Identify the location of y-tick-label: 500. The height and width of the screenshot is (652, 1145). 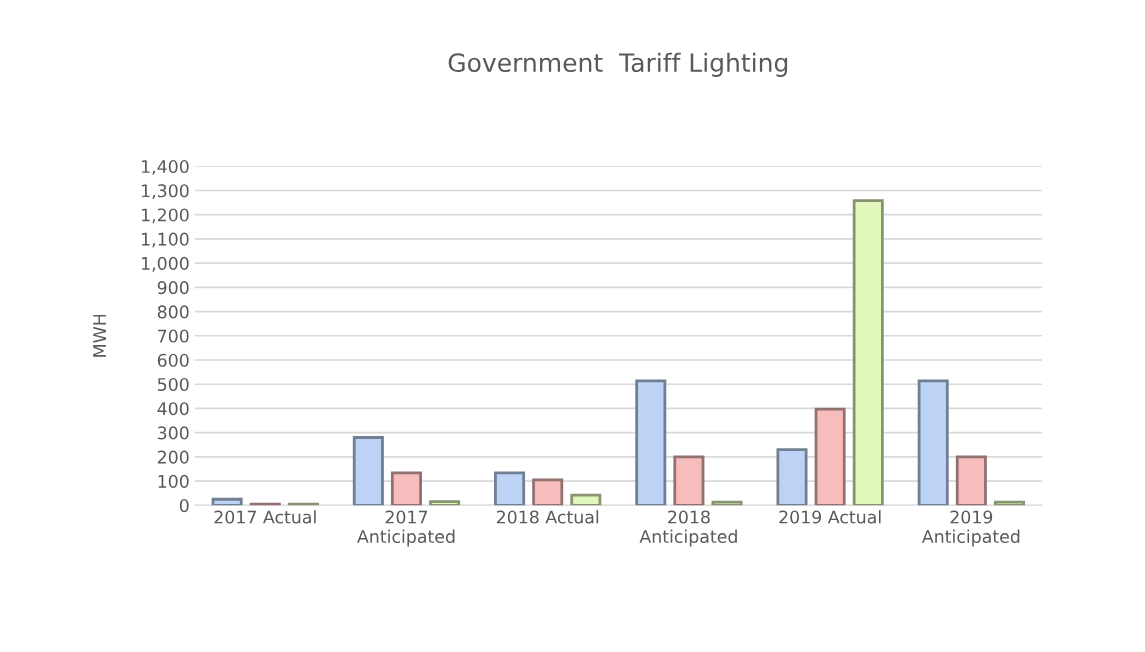
(173, 384).